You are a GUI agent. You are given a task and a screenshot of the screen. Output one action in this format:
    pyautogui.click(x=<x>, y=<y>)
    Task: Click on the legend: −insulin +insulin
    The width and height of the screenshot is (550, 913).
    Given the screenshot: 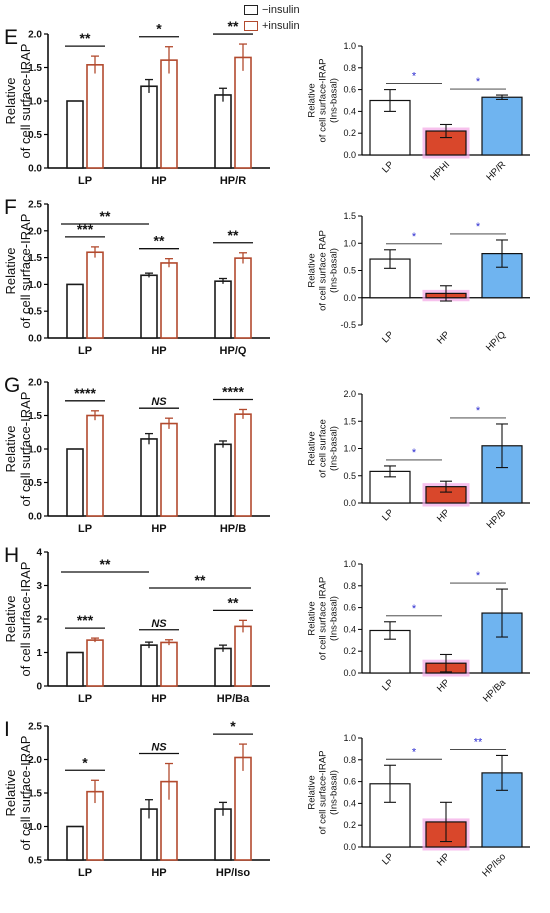 What is the action you would take?
    pyautogui.click(x=272, y=18)
    